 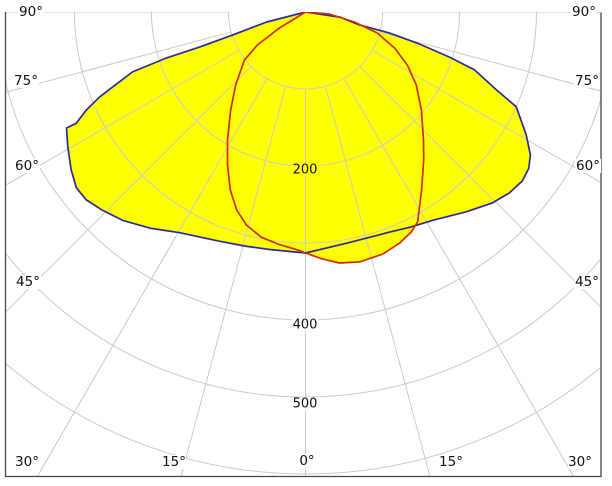 I want to click on angle-label-right-60: 60°, so click(x=588, y=166).